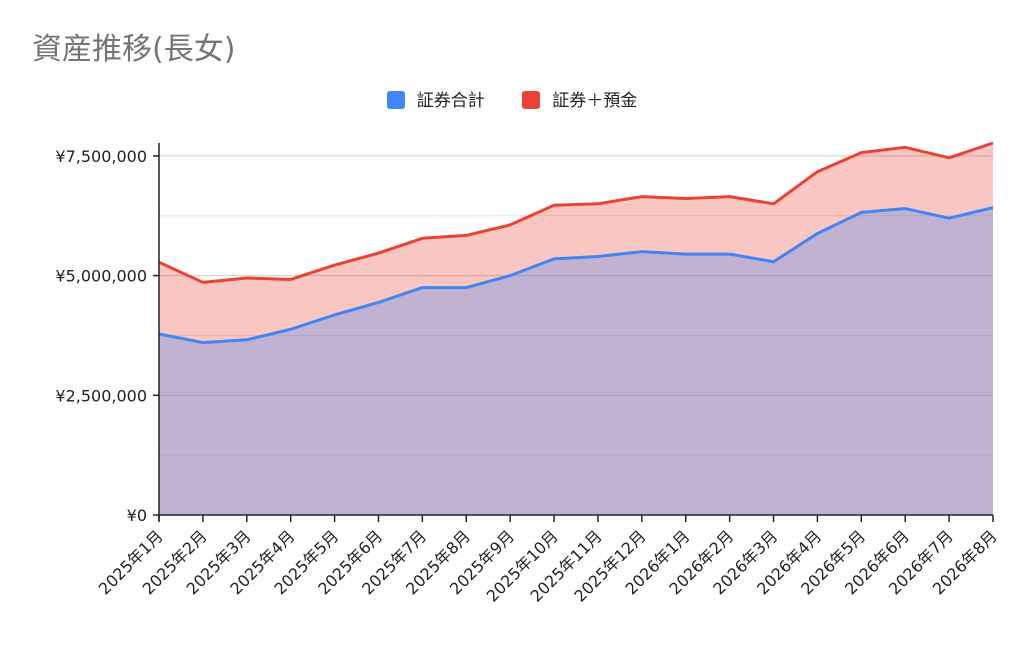  I want to click on y-tick-label: ¥5,000,000, so click(101, 276).